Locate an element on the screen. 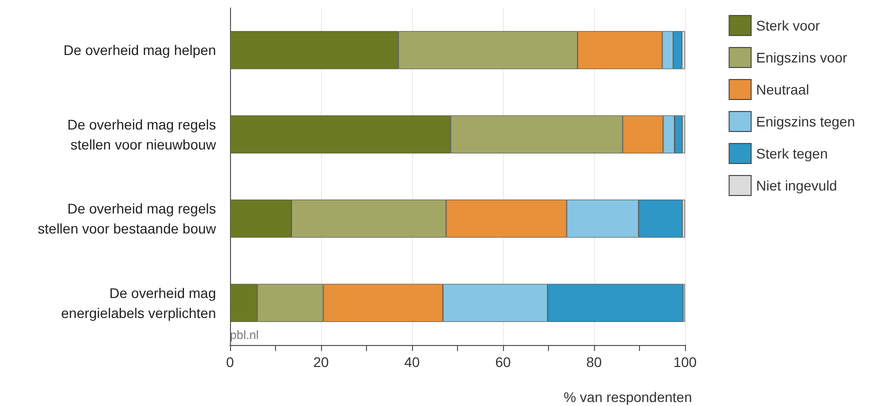  legend-label: Sterk tegen is located at coordinates (792, 154).